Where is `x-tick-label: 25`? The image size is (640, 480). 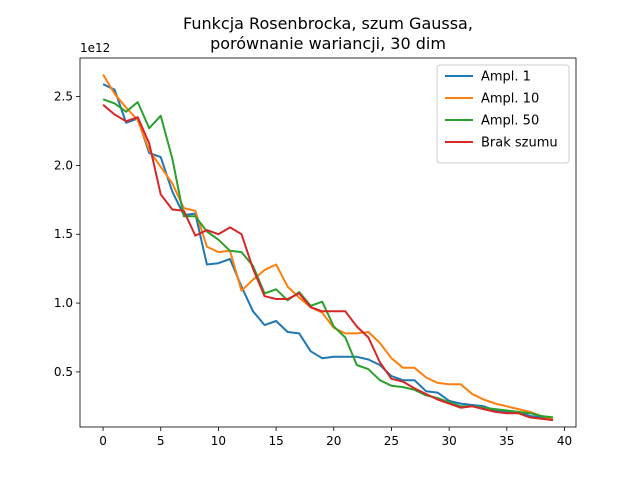 x-tick-label: 25 is located at coordinates (391, 441).